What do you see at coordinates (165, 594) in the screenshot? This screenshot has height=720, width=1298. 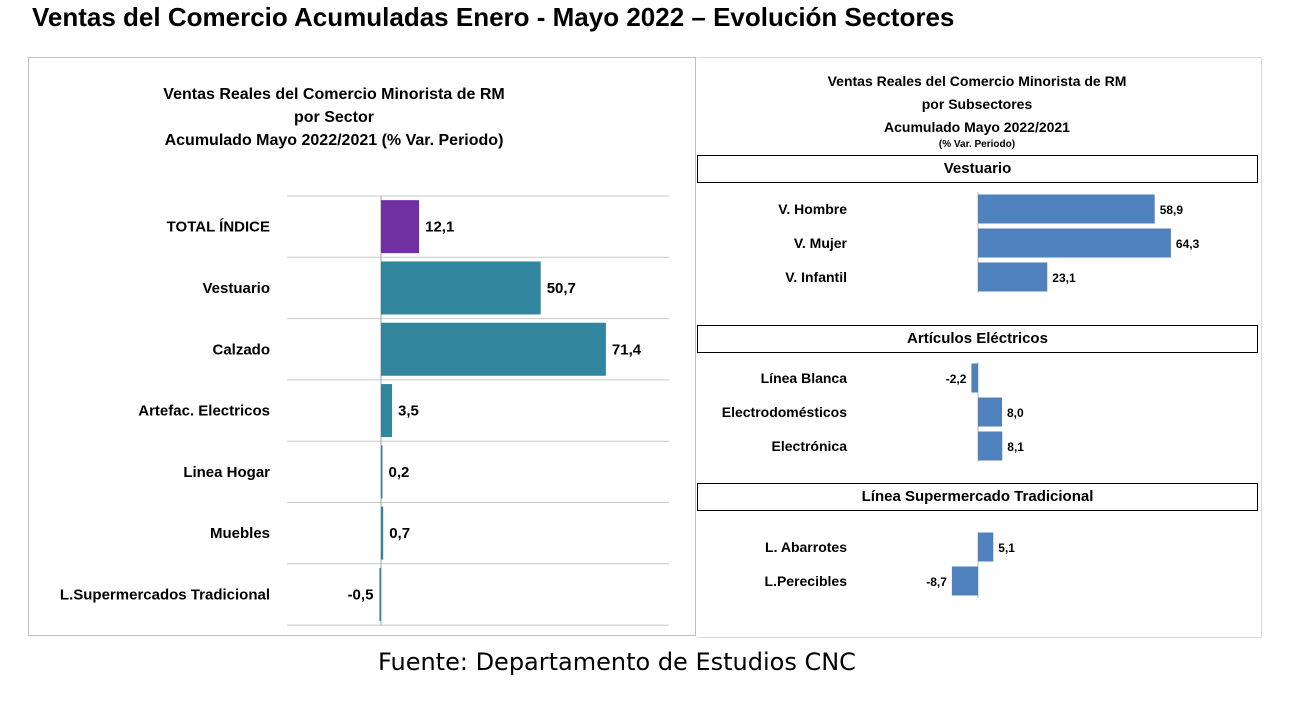 I see `category-label: L.Supermercados Tradicional` at bounding box center [165, 594].